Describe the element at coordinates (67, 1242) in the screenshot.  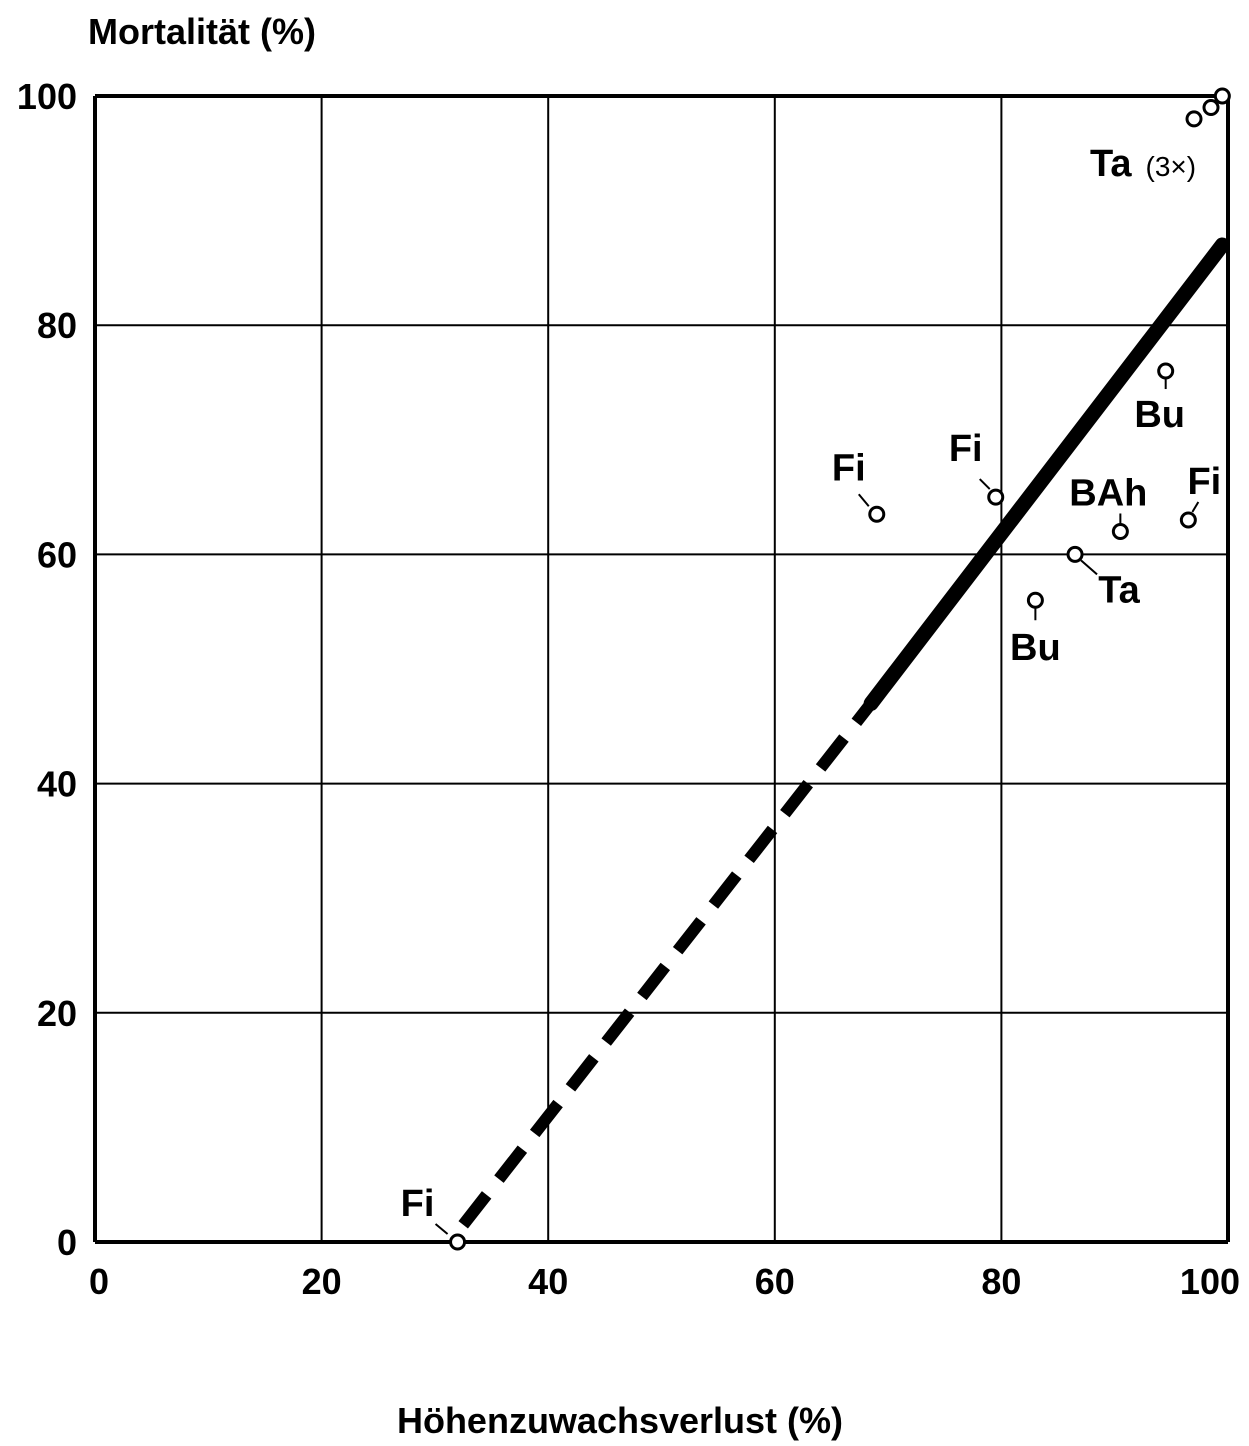
I see `y-tick-label: 0` at that location.